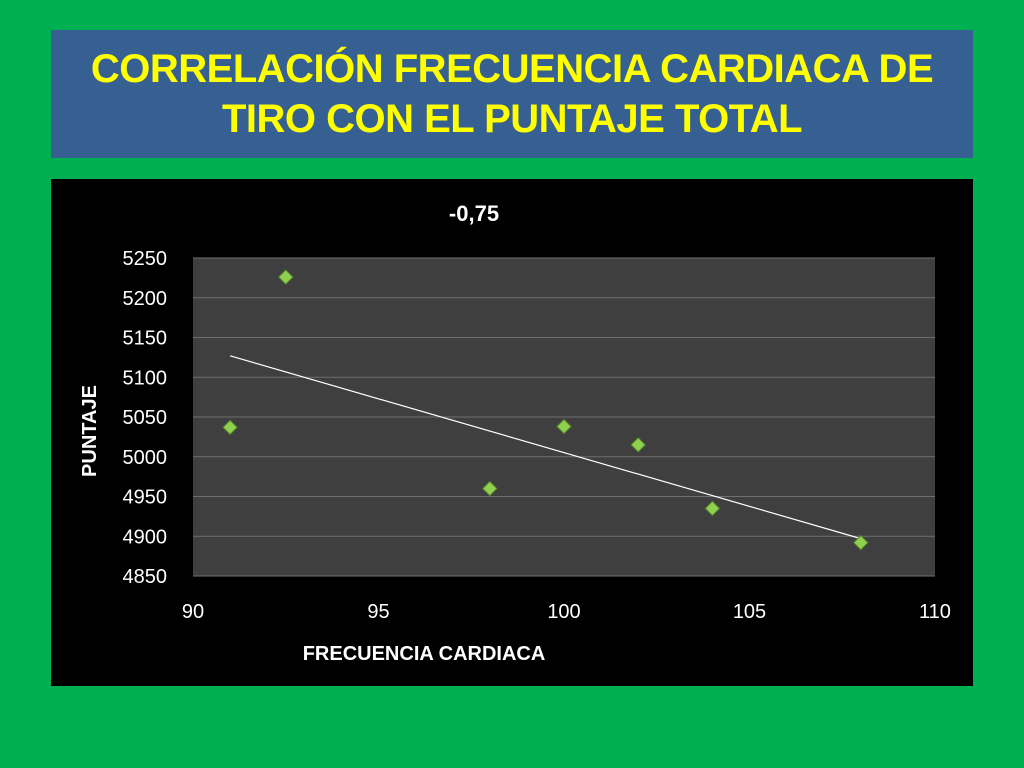 The height and width of the screenshot is (768, 1024). I want to click on y-tick-label: 4950, so click(145, 498).